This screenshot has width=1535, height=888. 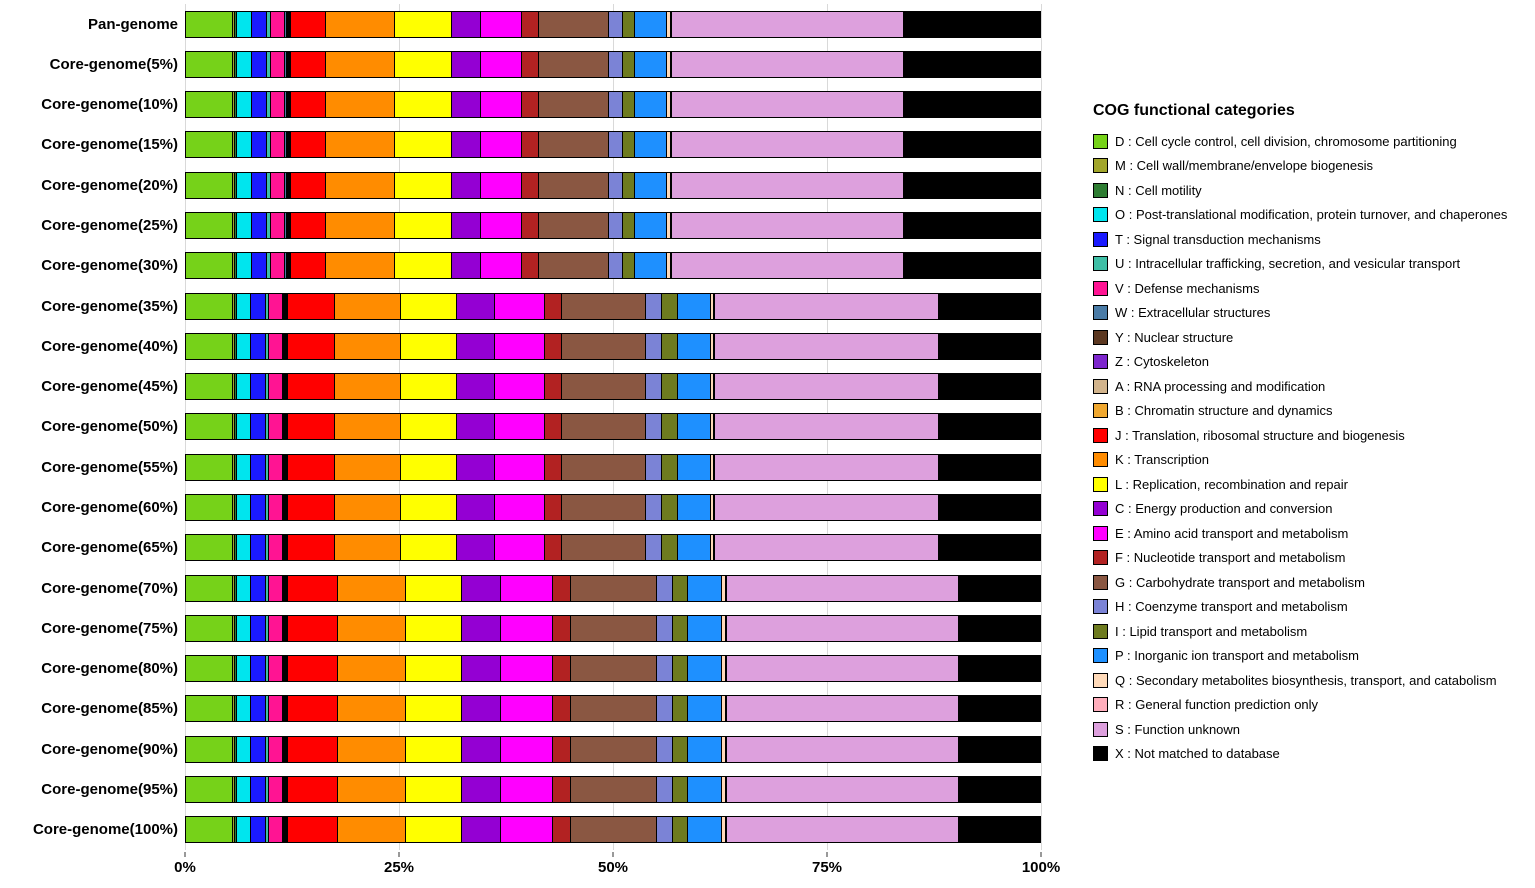 I want to click on row-label: Core-genome(10%), so click(x=109, y=105).